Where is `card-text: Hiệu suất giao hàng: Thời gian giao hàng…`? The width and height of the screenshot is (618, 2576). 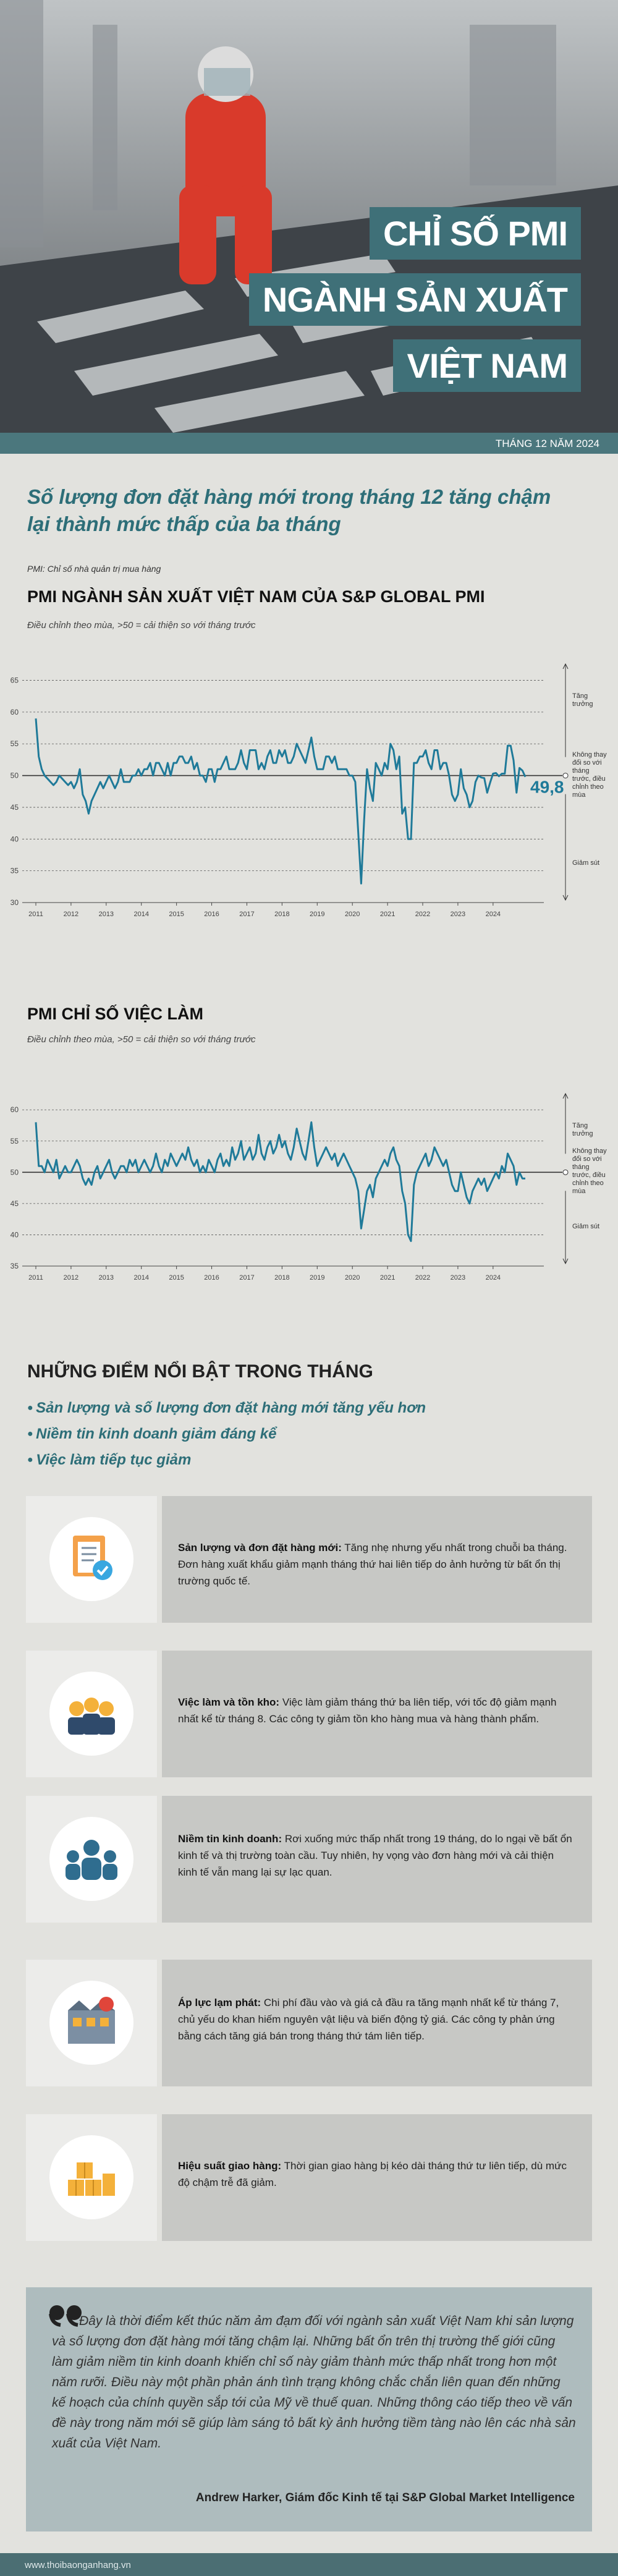
card-text: Hiệu suất giao hàng: Thời gian giao hàng… is located at coordinates (376, 2174).